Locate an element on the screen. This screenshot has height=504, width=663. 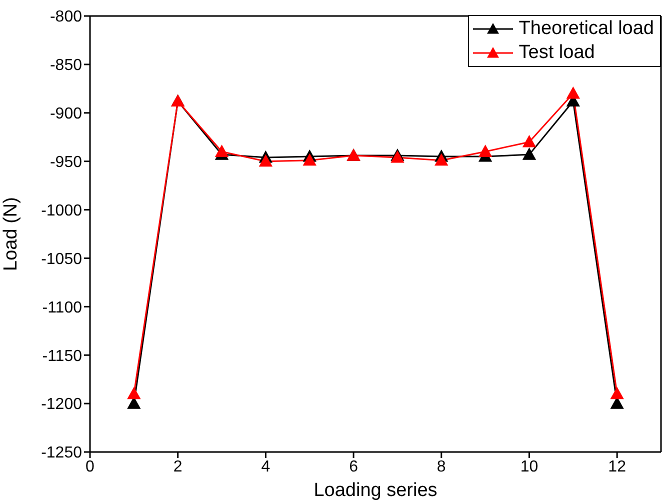
x-tick-label: 6 is located at coordinates (353, 467).